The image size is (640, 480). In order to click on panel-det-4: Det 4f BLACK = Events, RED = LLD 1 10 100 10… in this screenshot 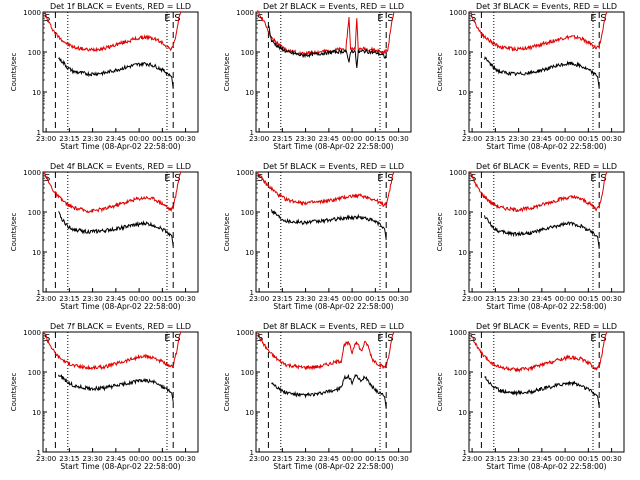, I will do `click(104, 236)`.